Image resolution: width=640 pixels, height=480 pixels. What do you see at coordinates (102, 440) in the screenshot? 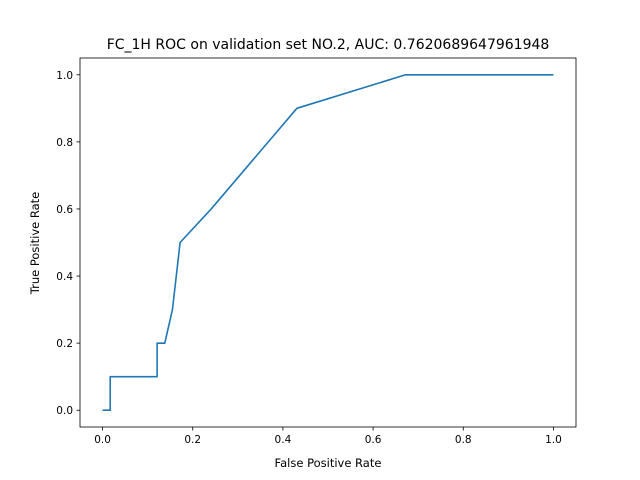
I see `x-tick-label: 0.0` at bounding box center [102, 440].